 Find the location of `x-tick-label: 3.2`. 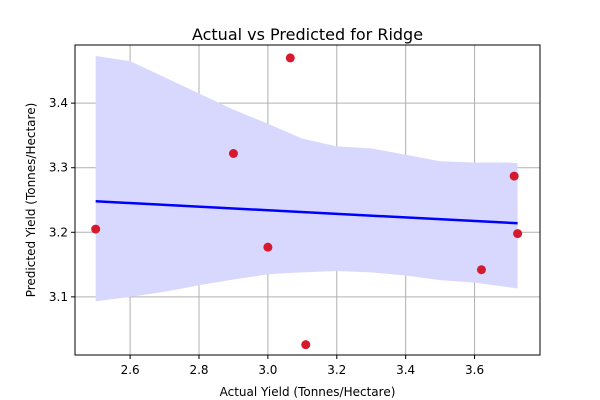

x-tick-label: 3.2 is located at coordinates (336, 370).